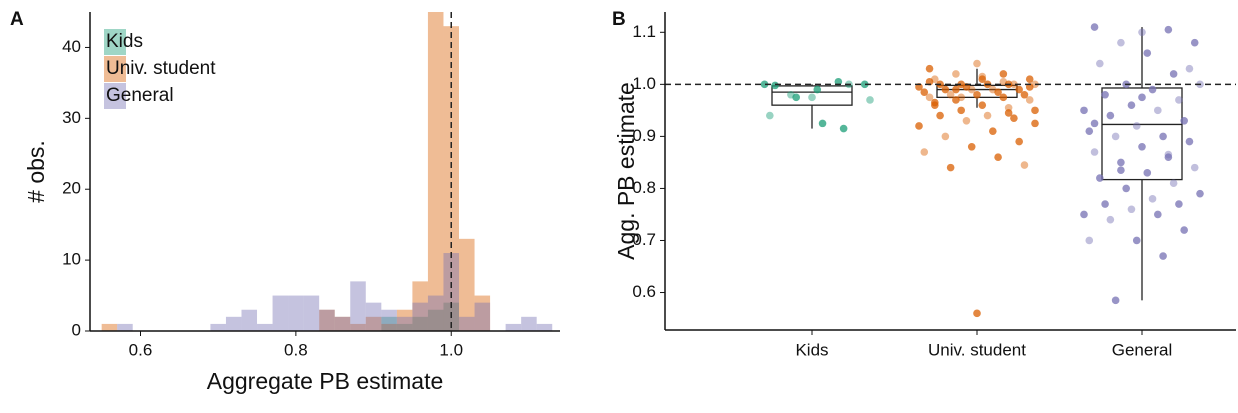  What do you see at coordinates (644, 83) in the screenshot?
I see `y-tick-label: 1.0` at bounding box center [644, 83].